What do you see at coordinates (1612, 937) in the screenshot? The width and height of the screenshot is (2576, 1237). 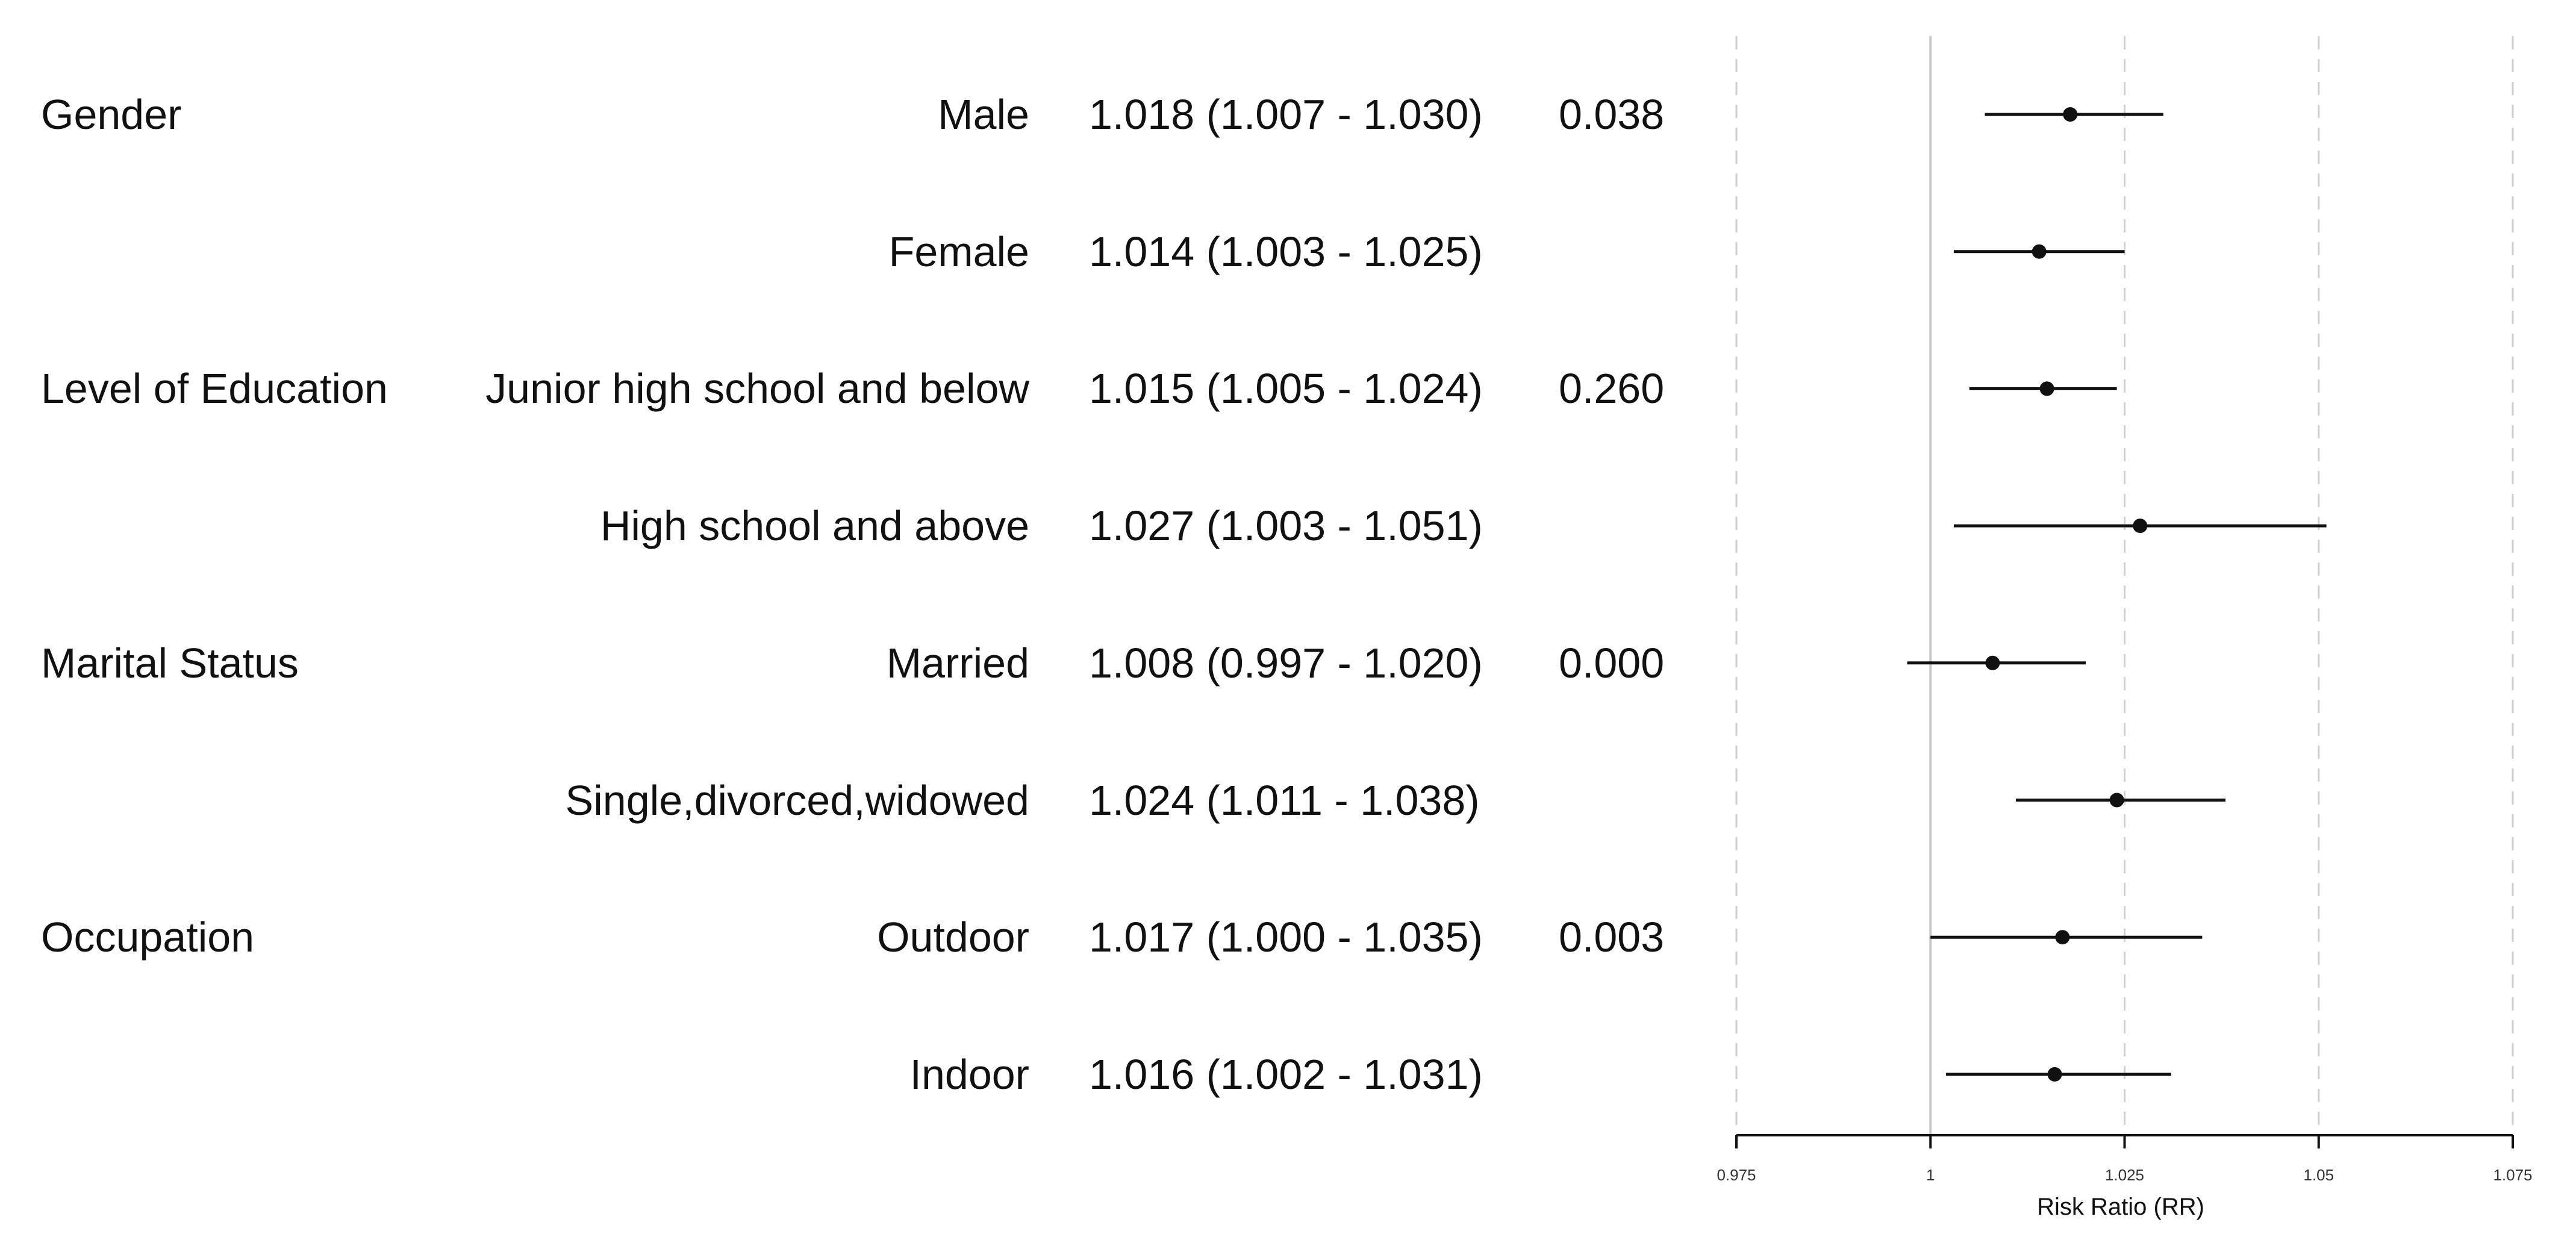 I see `p-value: 0.003` at bounding box center [1612, 937].